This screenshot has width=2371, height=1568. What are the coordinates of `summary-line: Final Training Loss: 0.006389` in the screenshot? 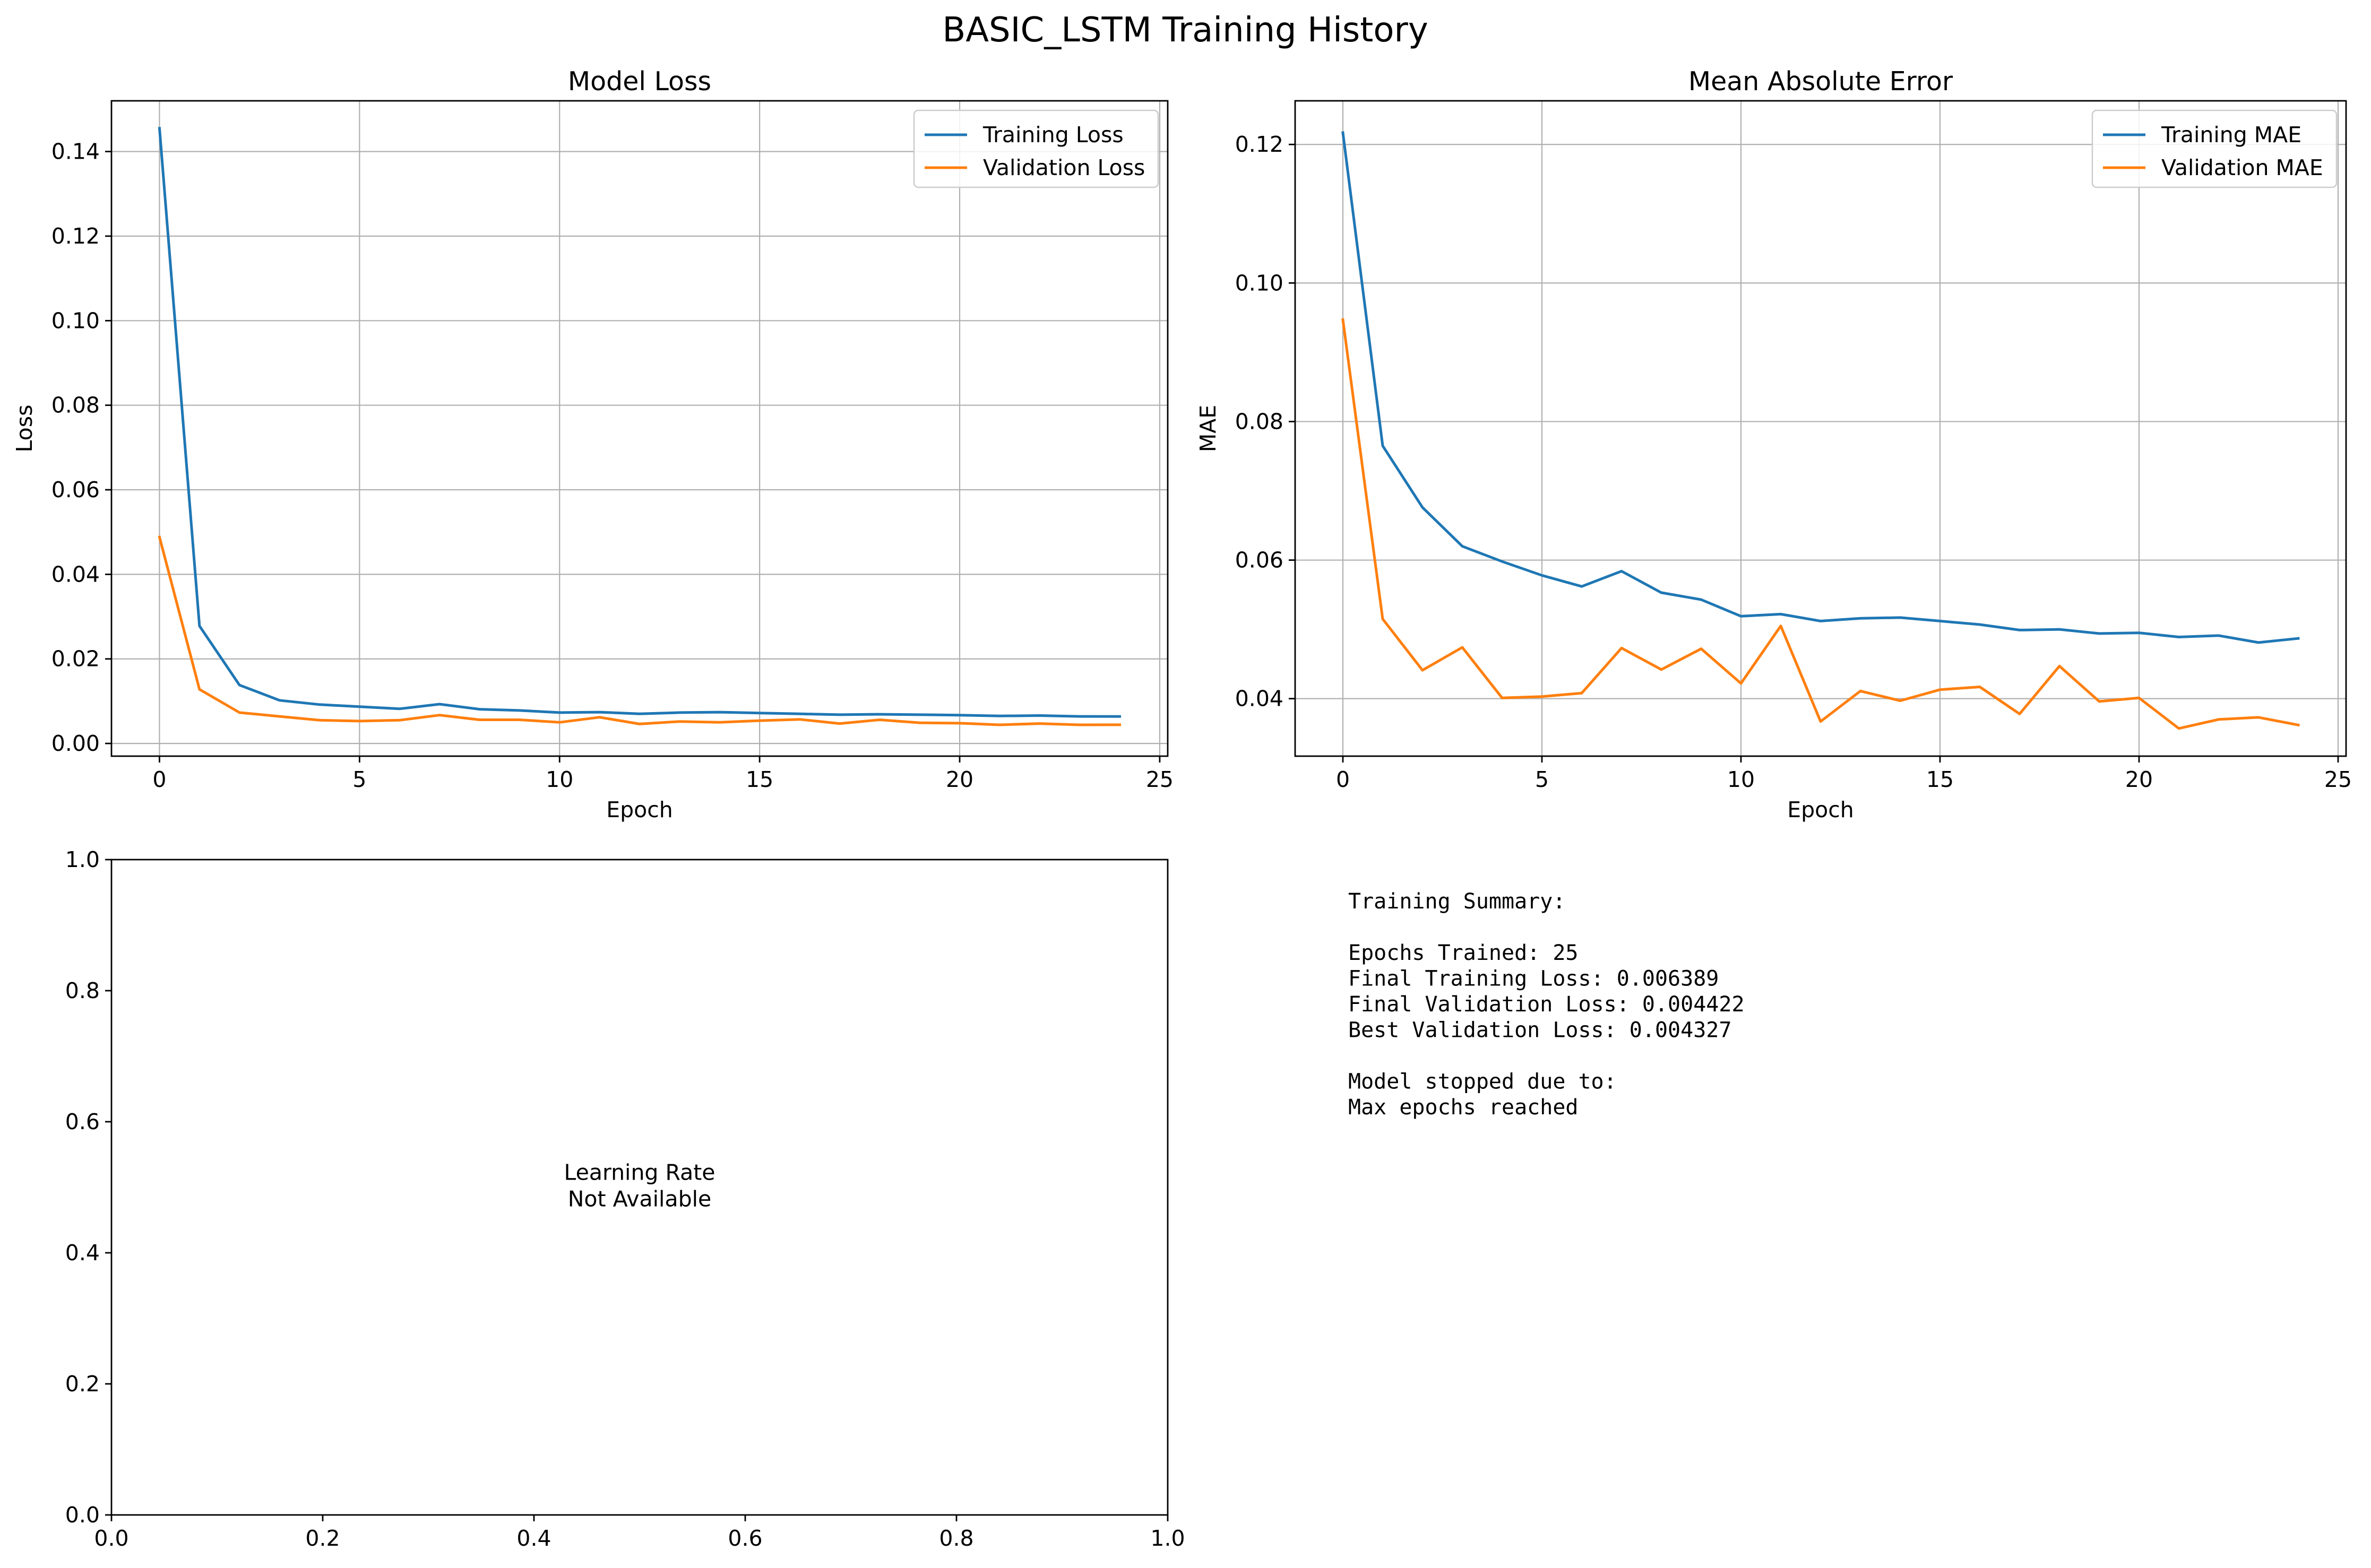 It's located at (1533, 979).